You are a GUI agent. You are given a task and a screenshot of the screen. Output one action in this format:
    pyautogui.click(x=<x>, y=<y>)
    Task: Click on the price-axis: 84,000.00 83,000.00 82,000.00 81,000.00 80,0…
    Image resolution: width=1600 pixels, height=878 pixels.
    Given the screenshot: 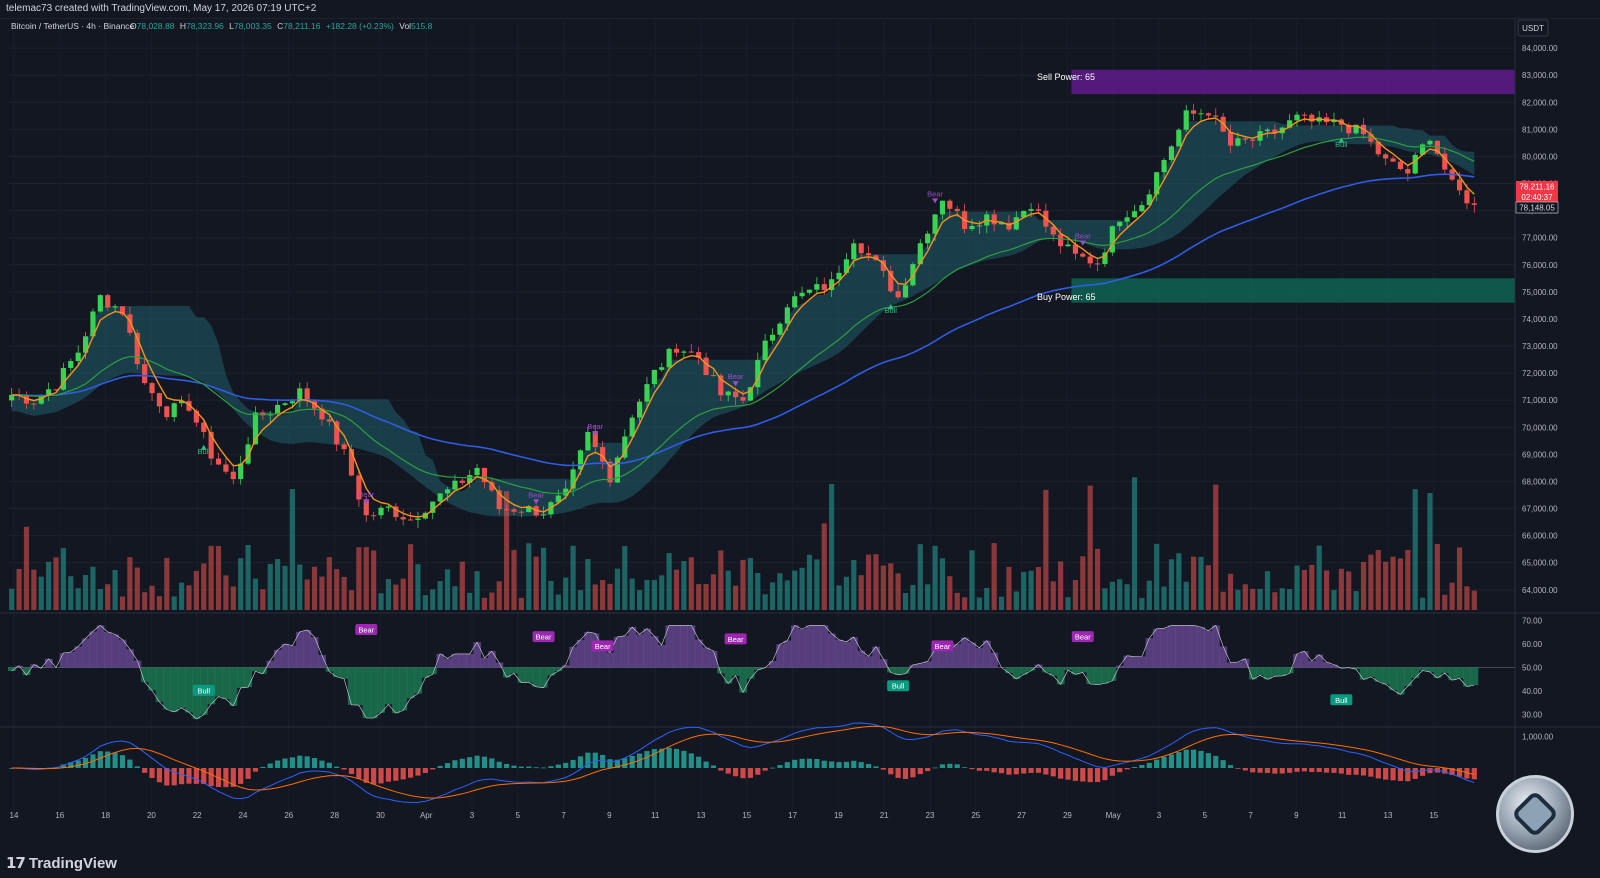 What is the action you would take?
    pyautogui.click(x=1536, y=422)
    